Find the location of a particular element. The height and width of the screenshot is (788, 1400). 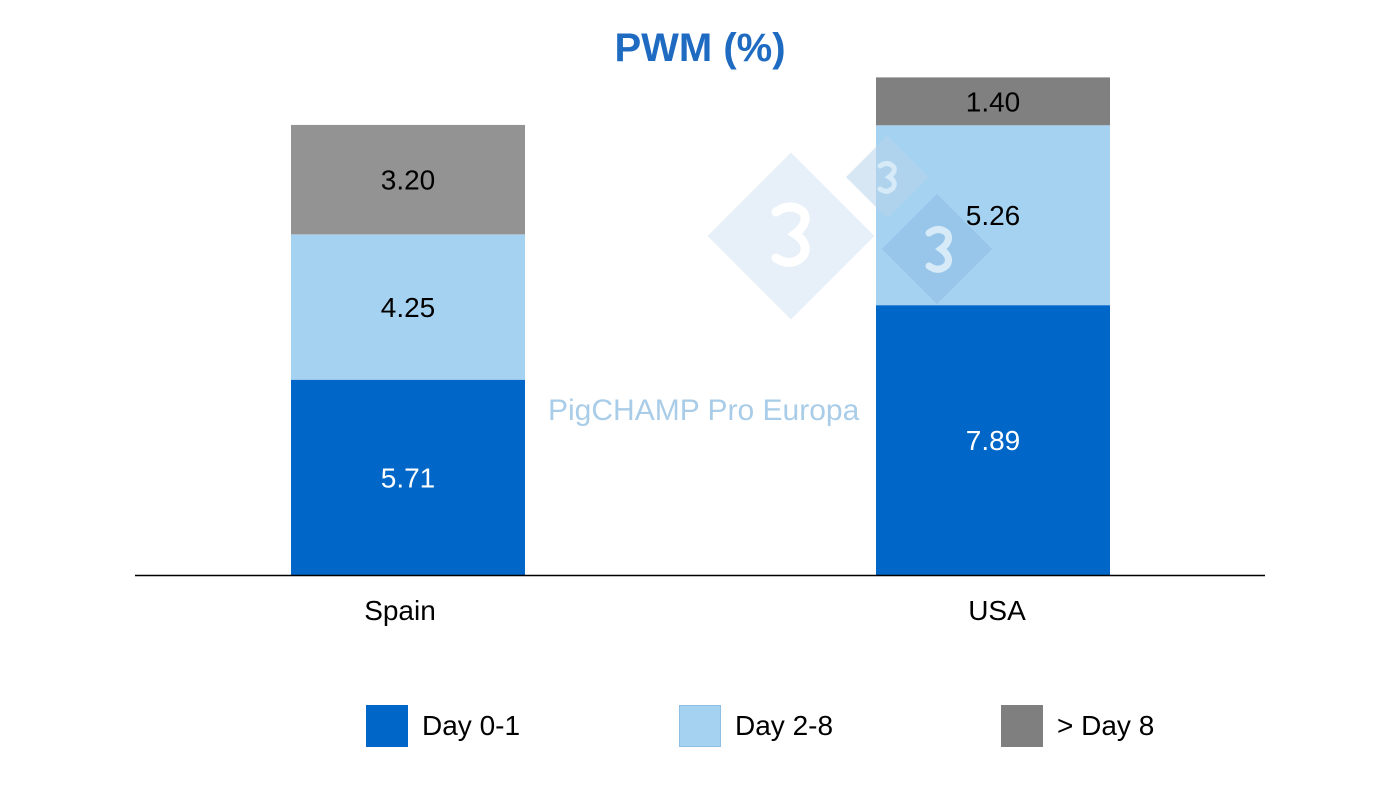

x-tick-labels: Spain USA is located at coordinates (695, 610).